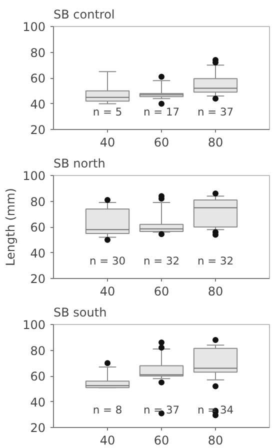  I want to click on y-axis-title: Length (mm), so click(11, 227).